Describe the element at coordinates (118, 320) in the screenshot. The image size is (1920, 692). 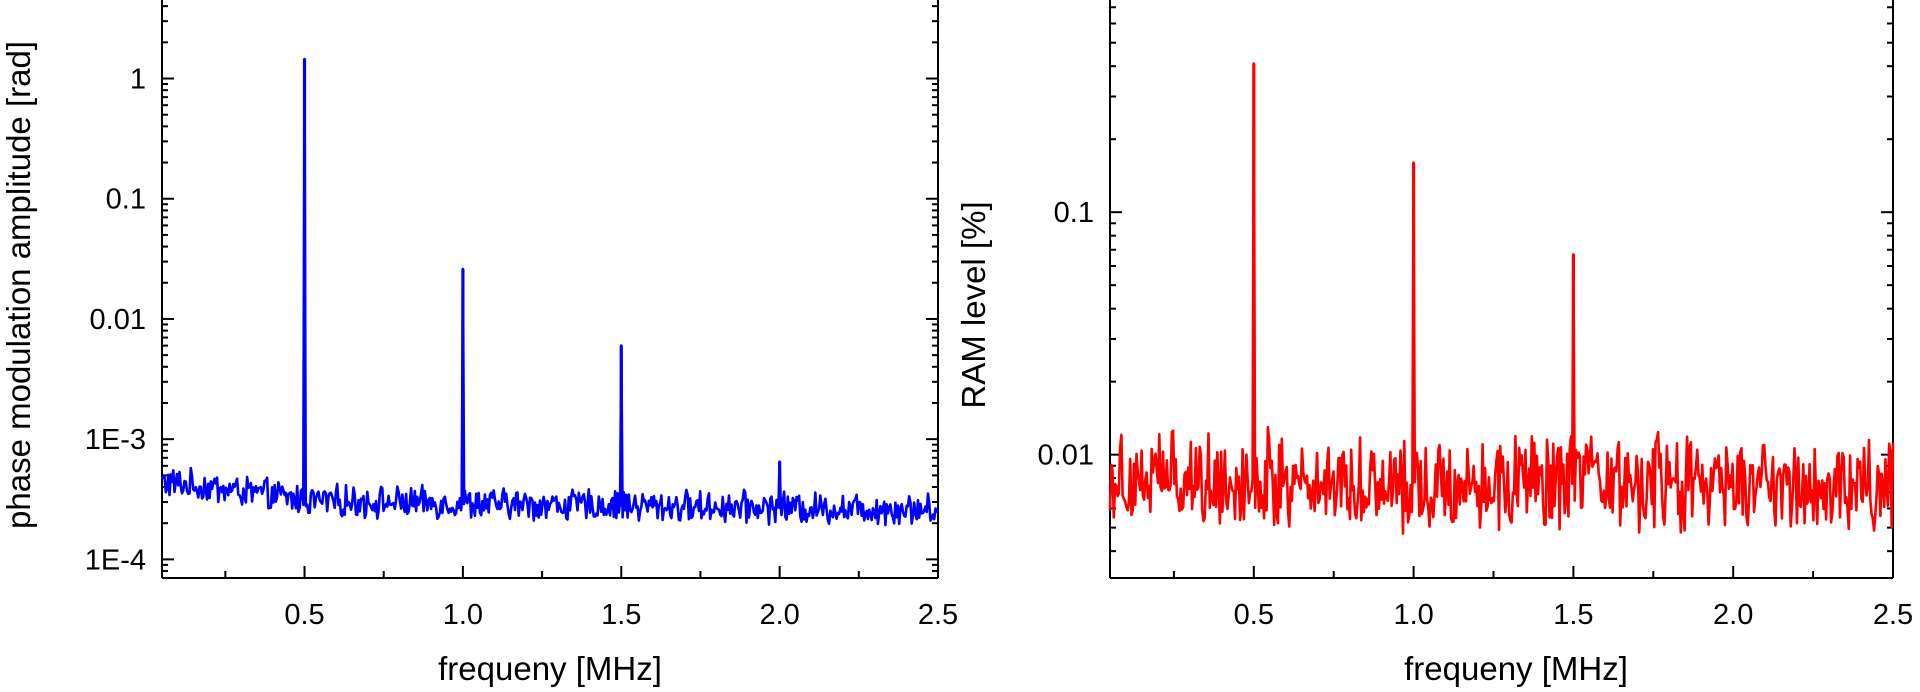
I see `left-chart-y-tick-label: 0.01` at that location.